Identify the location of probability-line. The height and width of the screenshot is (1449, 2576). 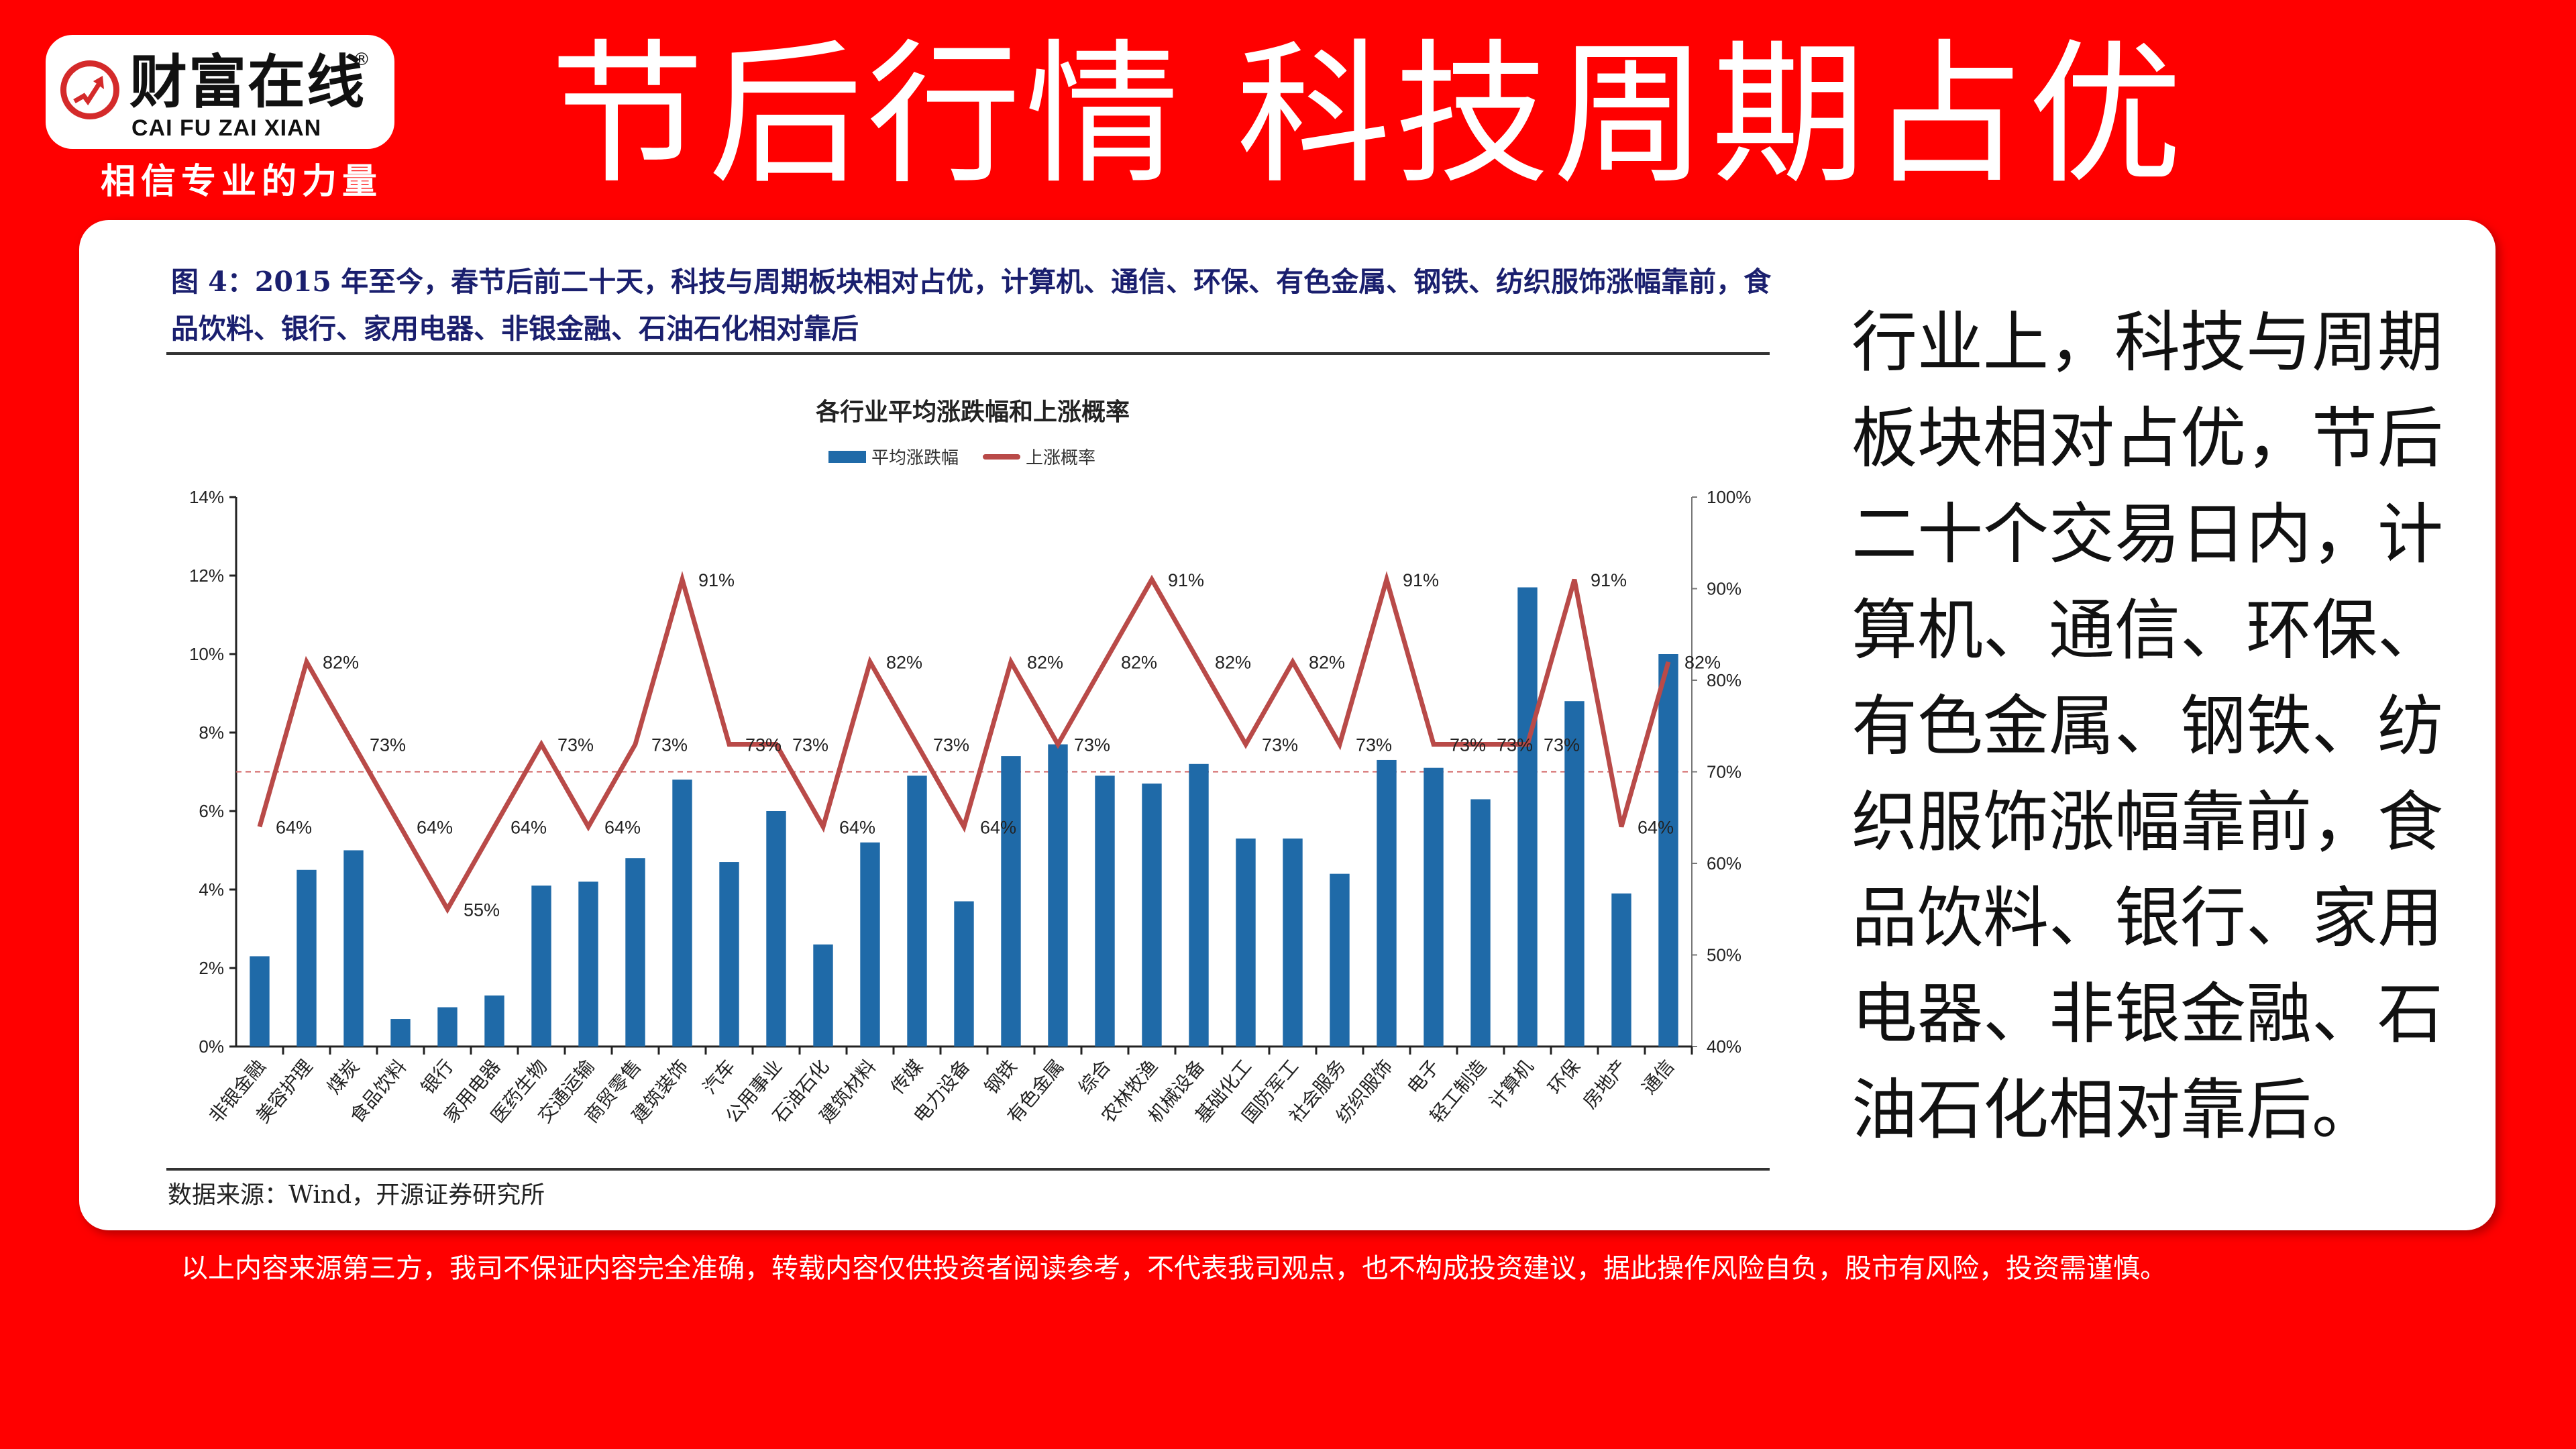
(964, 742).